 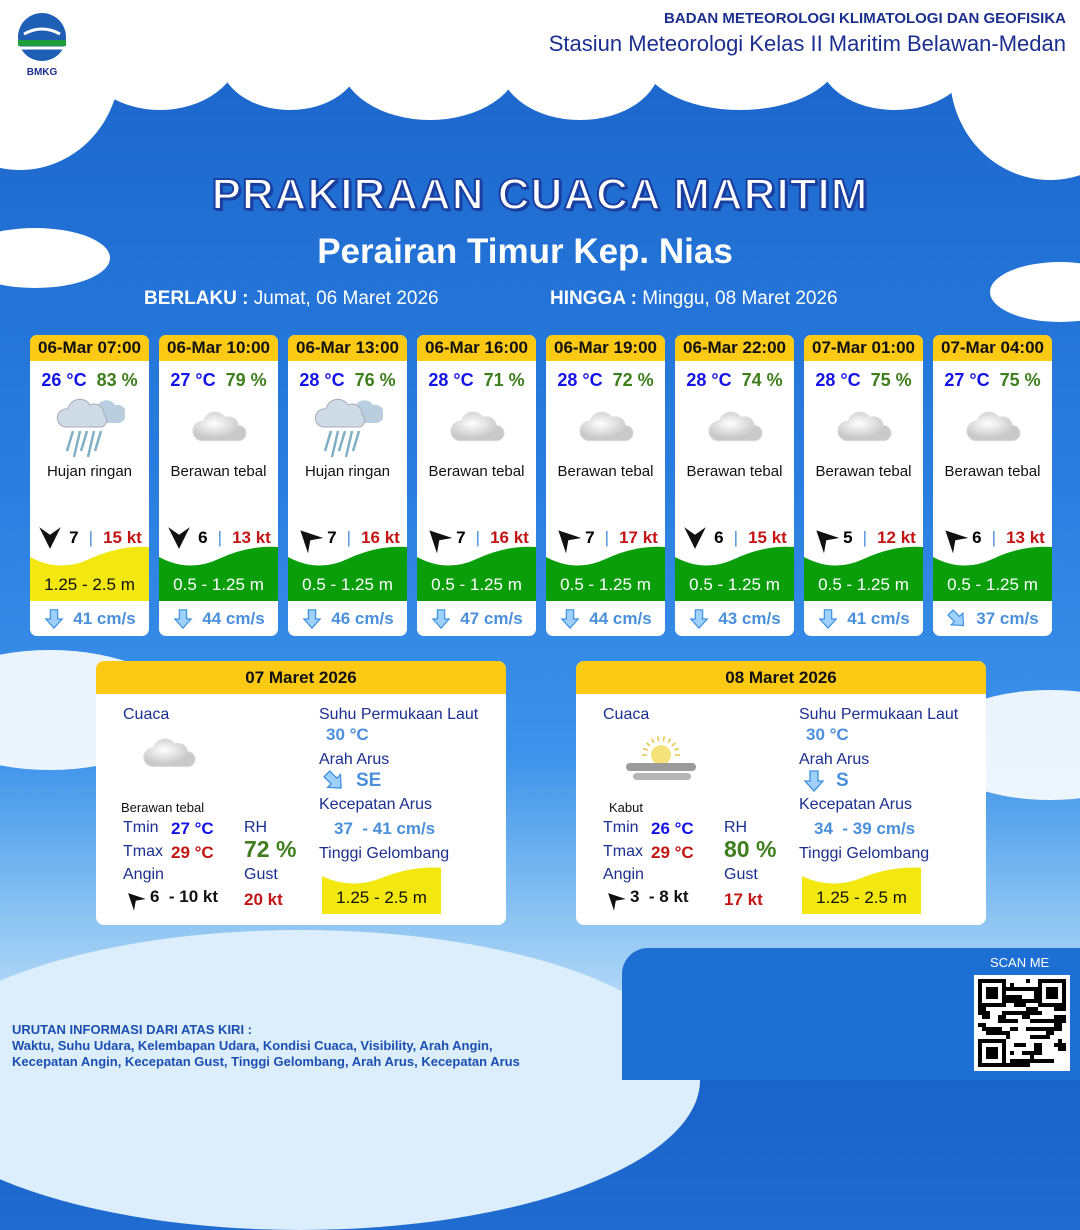 What do you see at coordinates (672, 828) in the screenshot?
I see `tmin-value: 26 °C` at bounding box center [672, 828].